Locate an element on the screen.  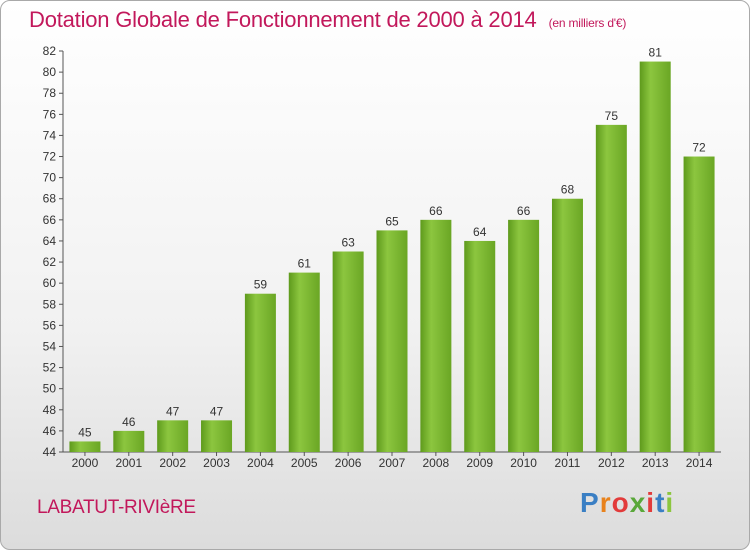
y-tick-label: 48 is located at coordinates (50, 410).